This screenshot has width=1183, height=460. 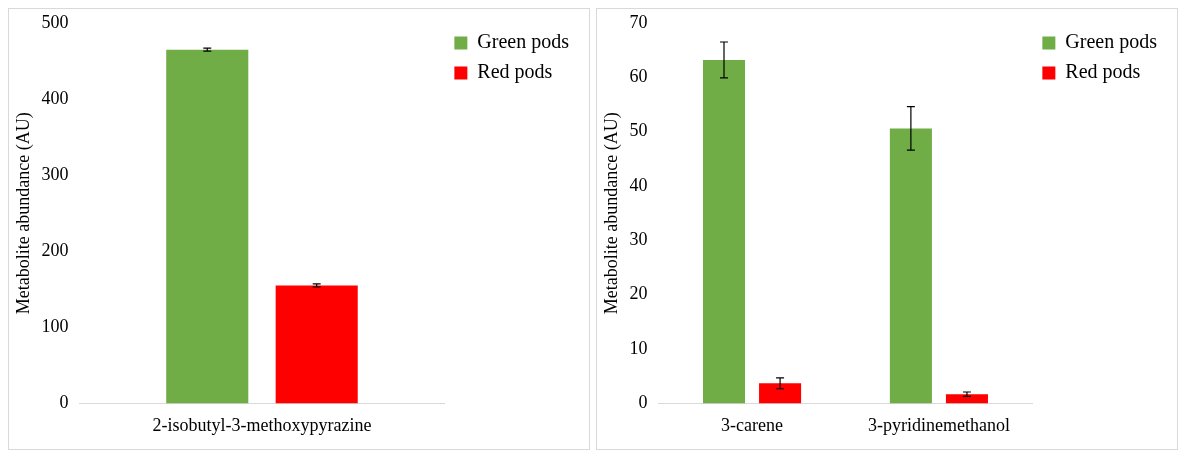 I want to click on y-tick-label: 400, so click(x=55, y=97).